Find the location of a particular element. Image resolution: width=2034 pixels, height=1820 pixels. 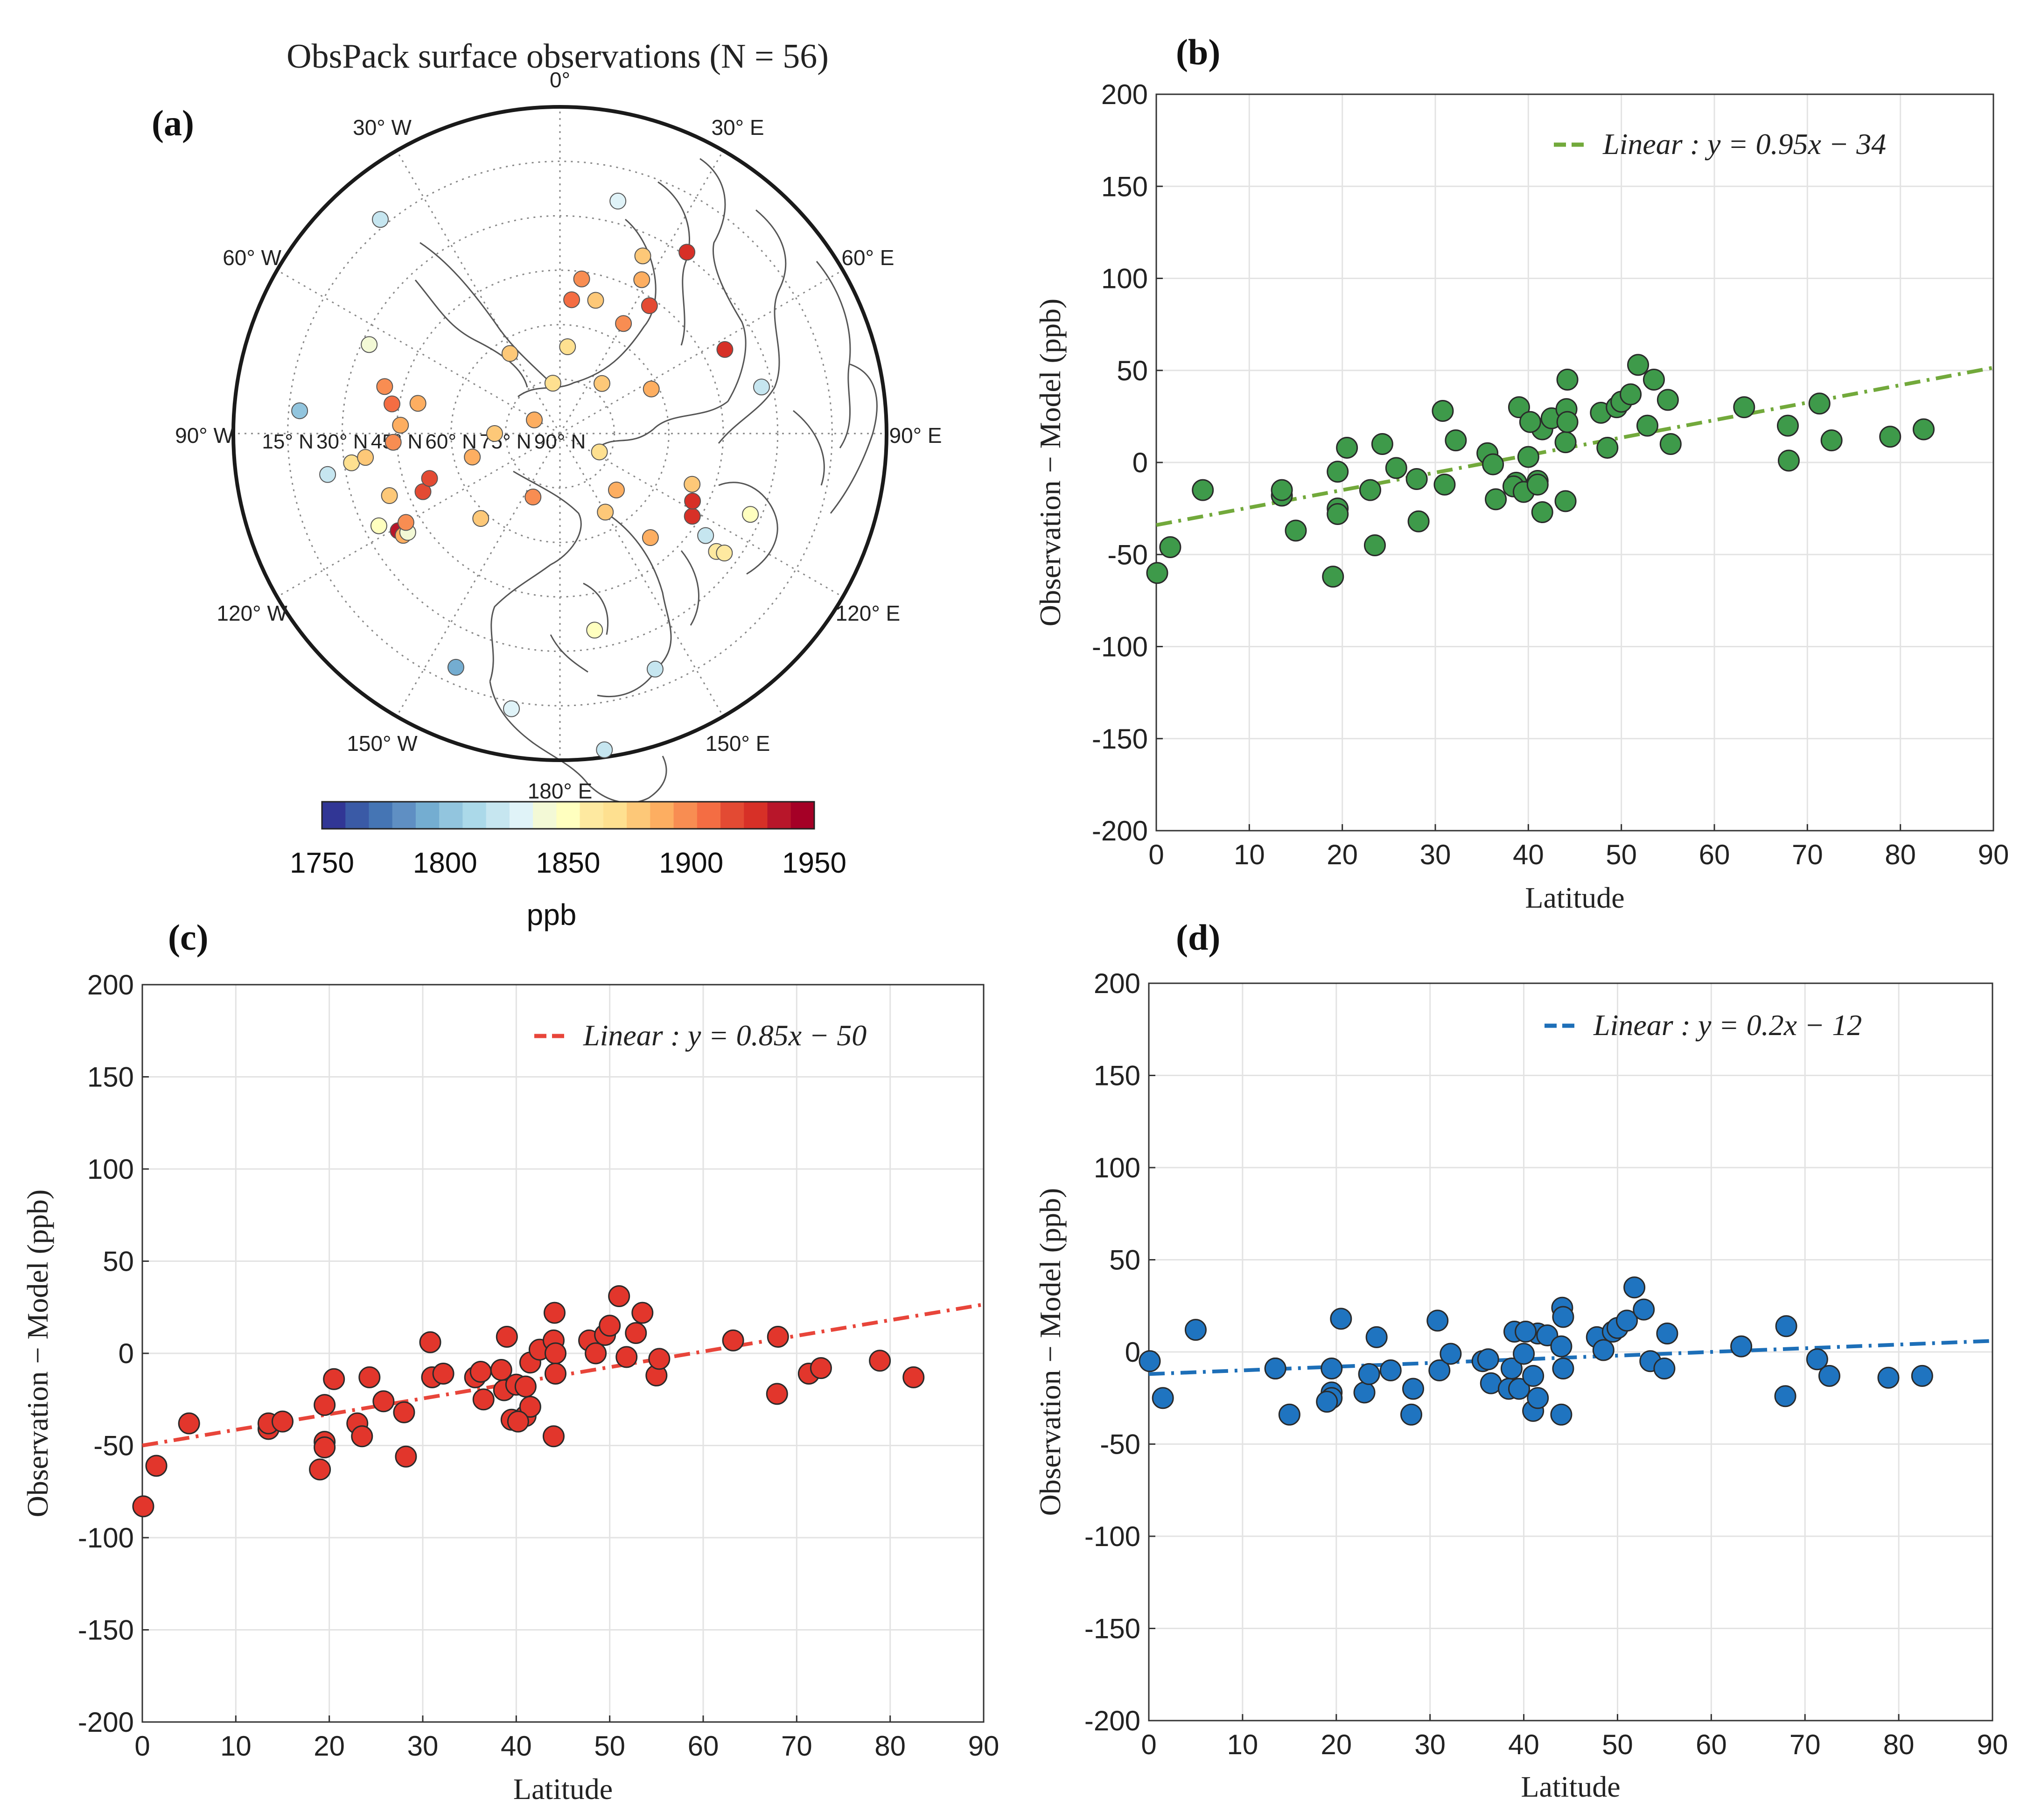

meridian-label: 30° E is located at coordinates (737, 127).